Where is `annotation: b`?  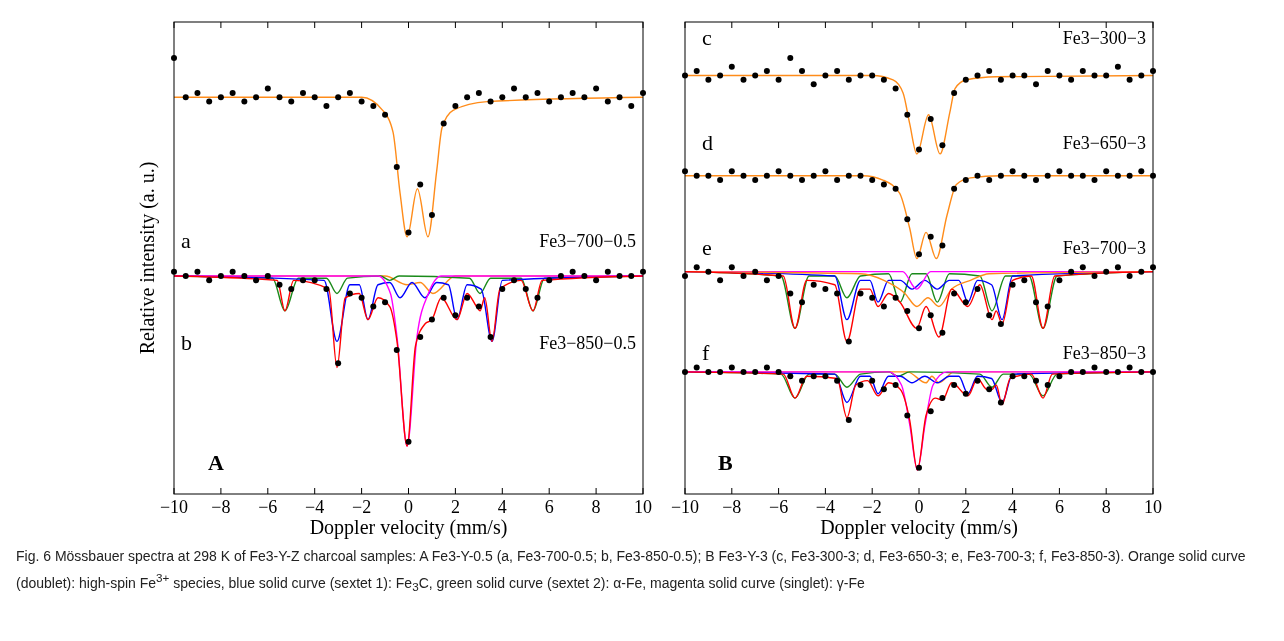 annotation: b is located at coordinates (186, 343).